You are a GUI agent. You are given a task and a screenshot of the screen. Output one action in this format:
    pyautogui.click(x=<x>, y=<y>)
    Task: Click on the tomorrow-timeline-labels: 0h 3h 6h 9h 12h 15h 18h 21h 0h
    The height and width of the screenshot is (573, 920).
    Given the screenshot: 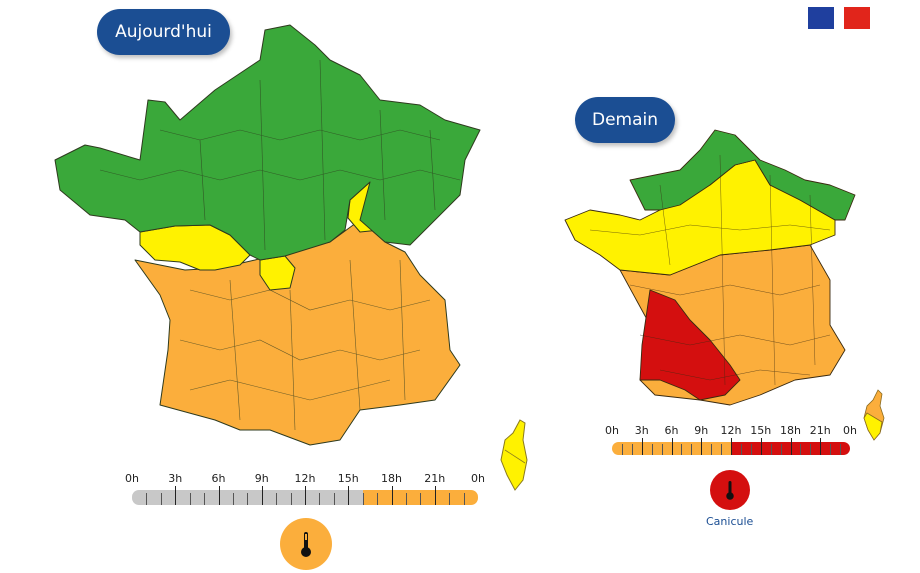 What is the action you would take?
    pyautogui.click(x=731, y=431)
    